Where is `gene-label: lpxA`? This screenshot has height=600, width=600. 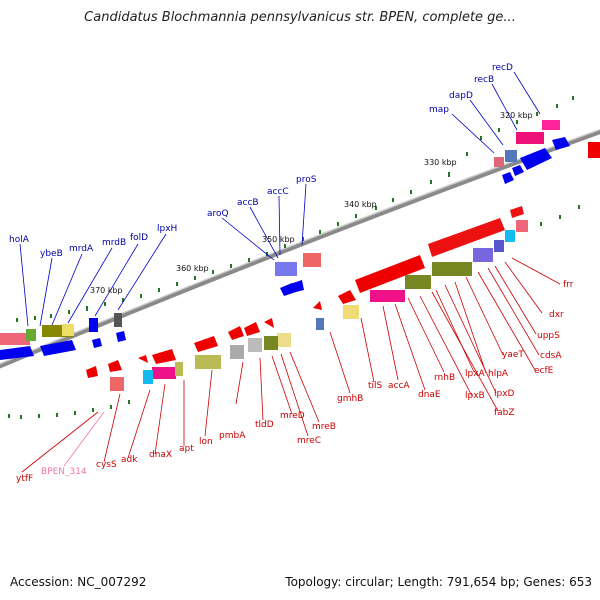 gene-label: lpxA is located at coordinates (475, 374).